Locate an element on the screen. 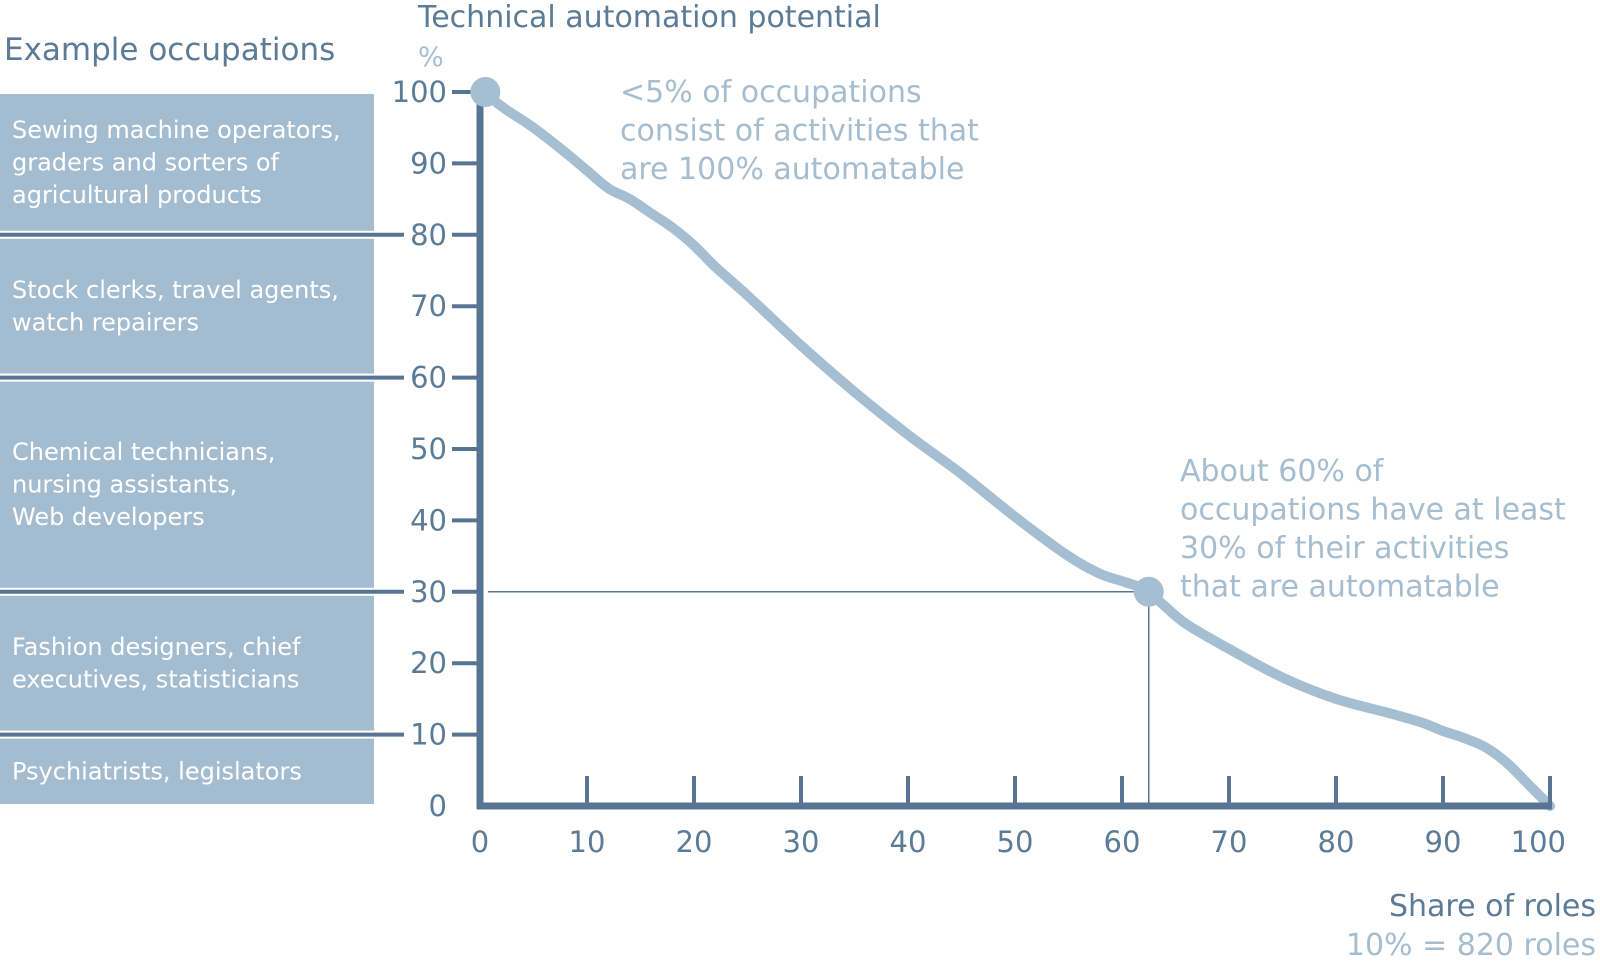 The height and width of the screenshot is (963, 1600). x-tick-label: 90 is located at coordinates (1443, 842).